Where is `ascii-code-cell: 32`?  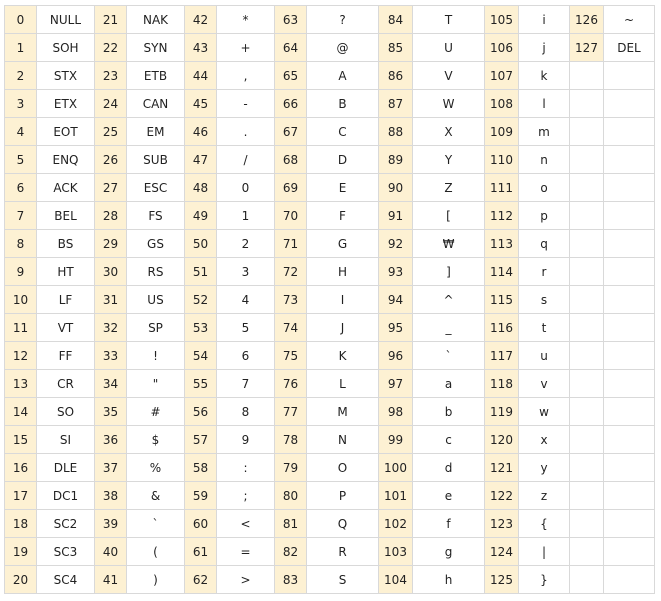 ascii-code-cell: 32 is located at coordinates (110, 327).